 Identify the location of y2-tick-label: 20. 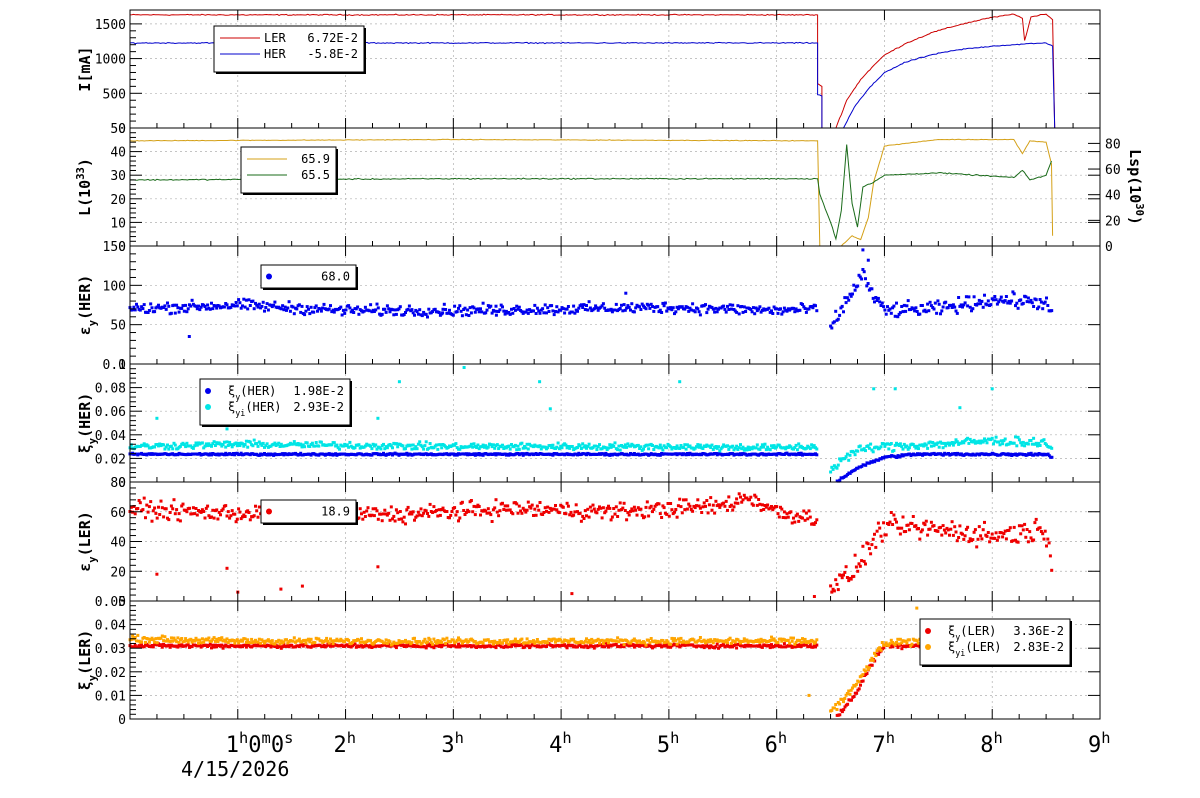
(1113, 221).